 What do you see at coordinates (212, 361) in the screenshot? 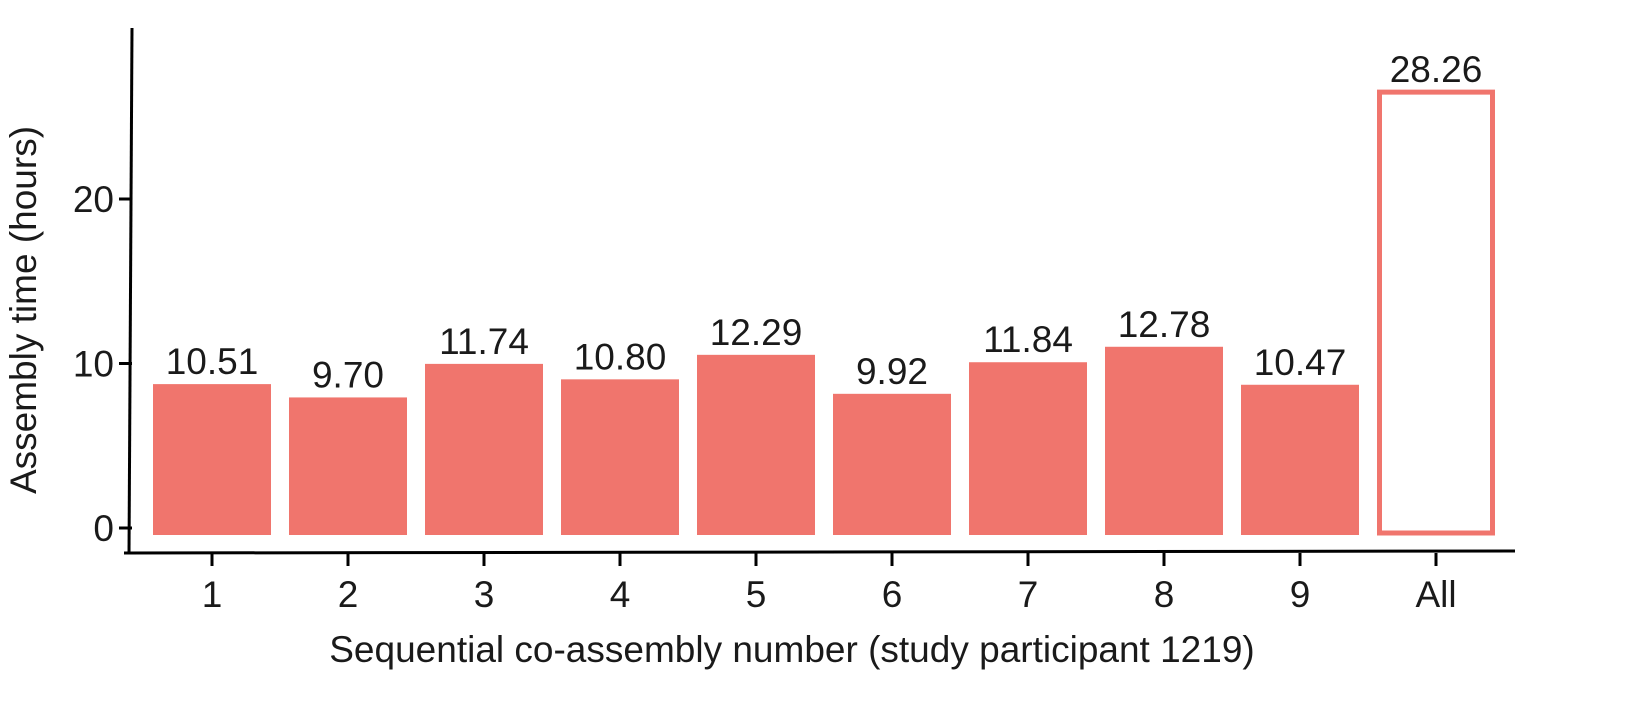
I see `data-label-1: 10.51` at bounding box center [212, 361].